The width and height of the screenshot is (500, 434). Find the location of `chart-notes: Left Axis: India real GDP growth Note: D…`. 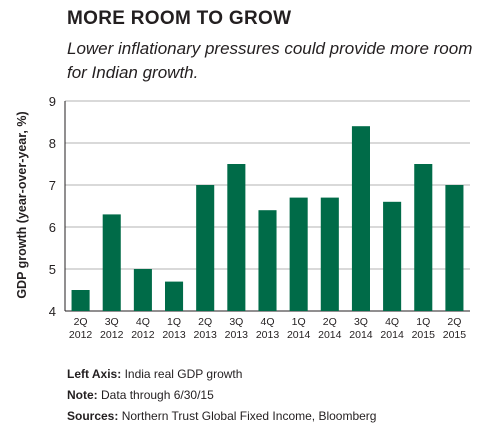

chart-notes: Left Axis: India real GDP growth Note: D… is located at coordinates (221, 395).